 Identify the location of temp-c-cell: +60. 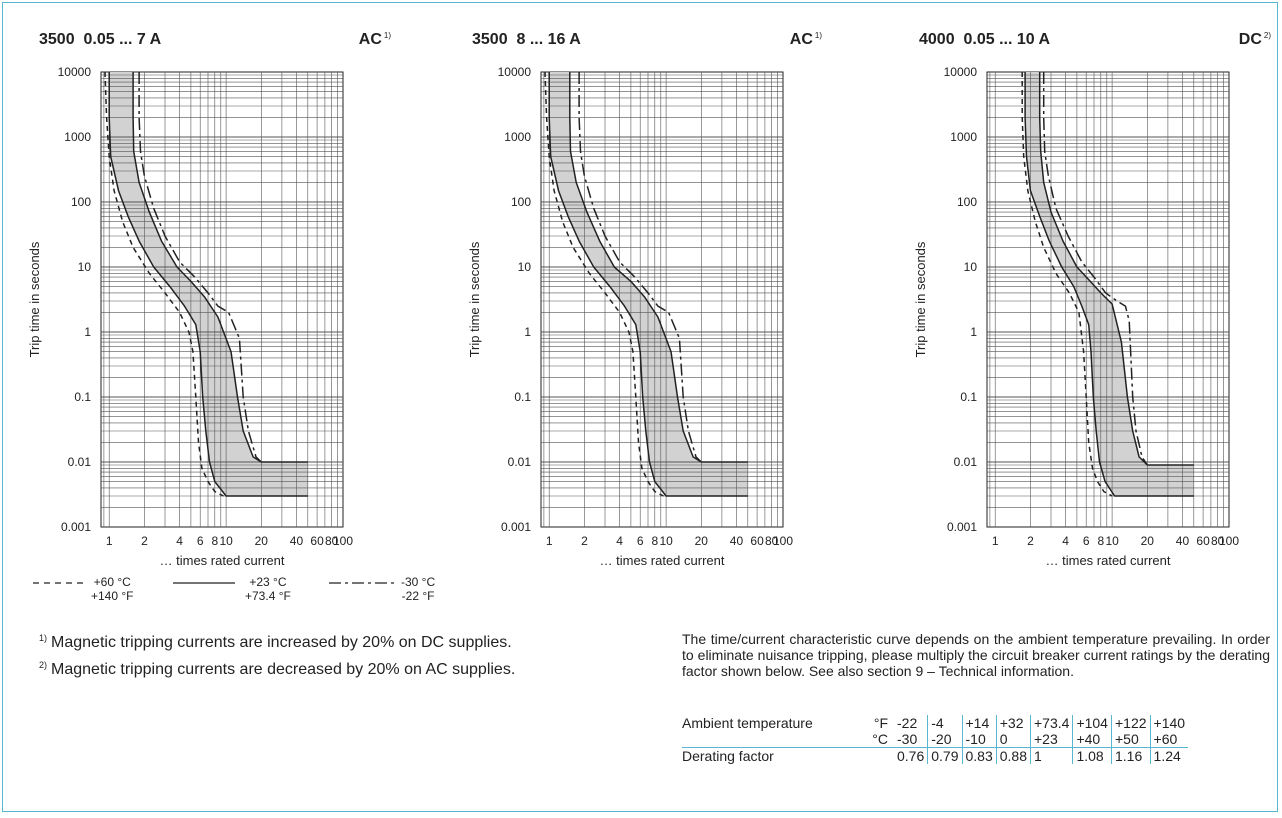
(1169, 739).